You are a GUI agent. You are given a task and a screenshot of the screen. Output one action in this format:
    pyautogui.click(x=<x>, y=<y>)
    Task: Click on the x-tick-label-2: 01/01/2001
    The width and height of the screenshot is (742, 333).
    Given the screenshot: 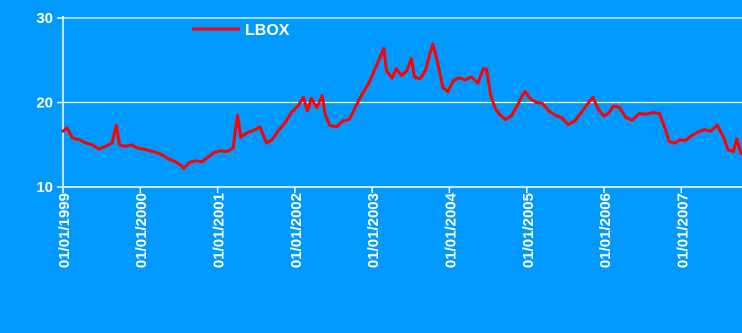 What is the action you would take?
    pyautogui.click(x=219, y=230)
    